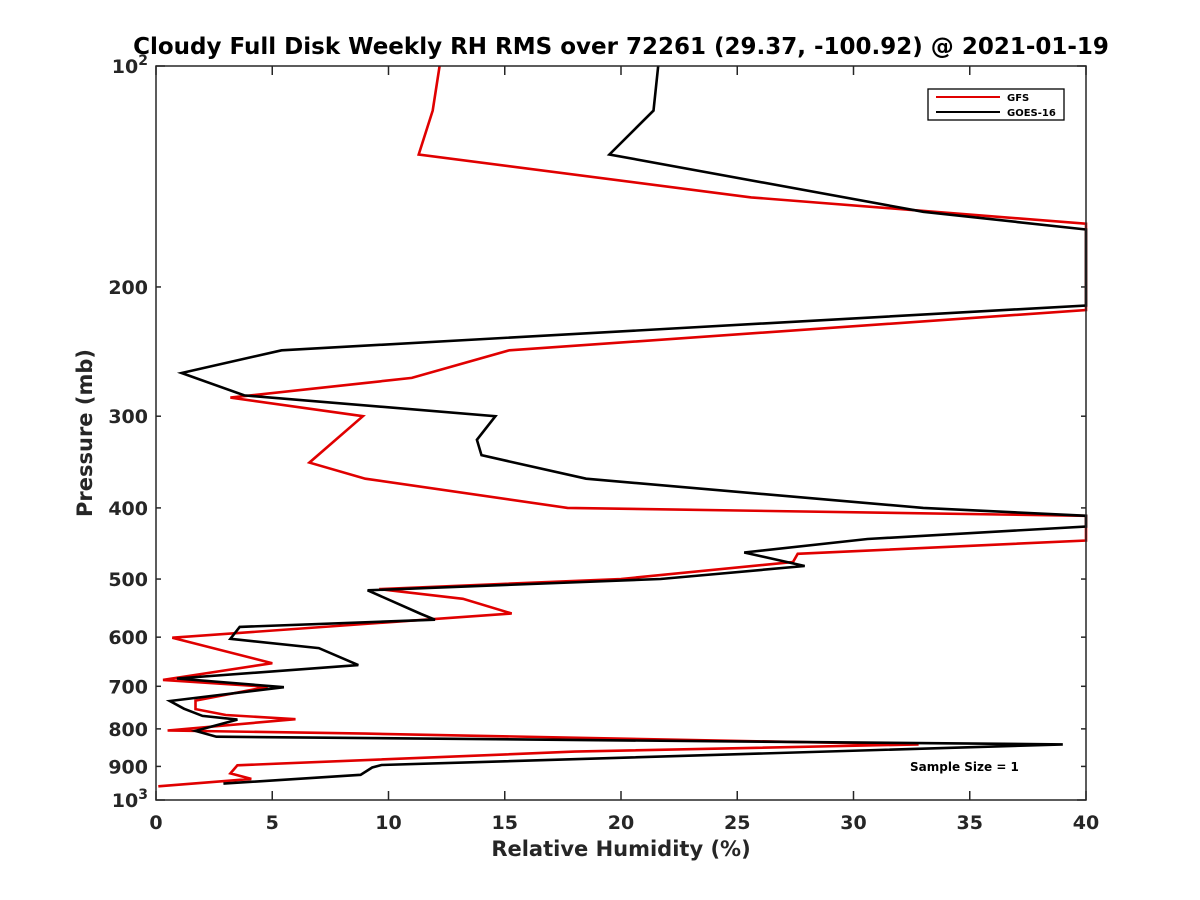  What do you see at coordinates (272, 823) in the screenshot?
I see `x-tick-label: 5` at bounding box center [272, 823].